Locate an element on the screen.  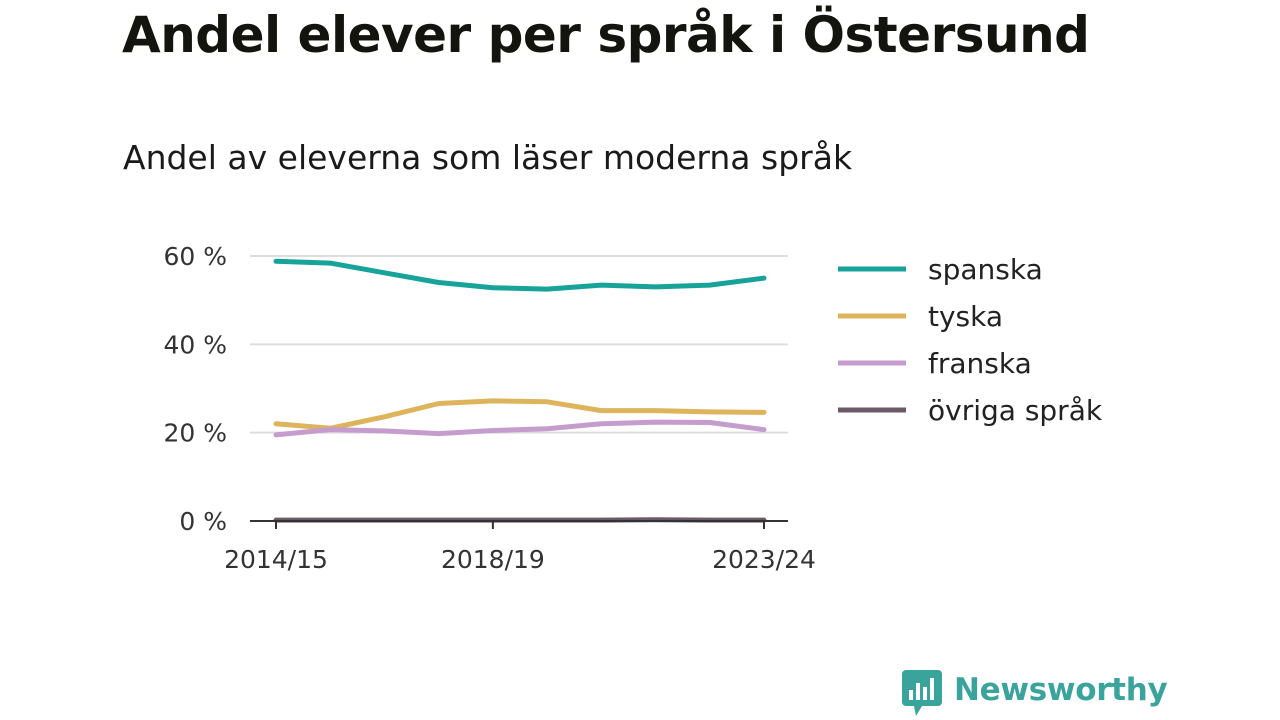
x-tick-label: 2014/15 is located at coordinates (276, 559).